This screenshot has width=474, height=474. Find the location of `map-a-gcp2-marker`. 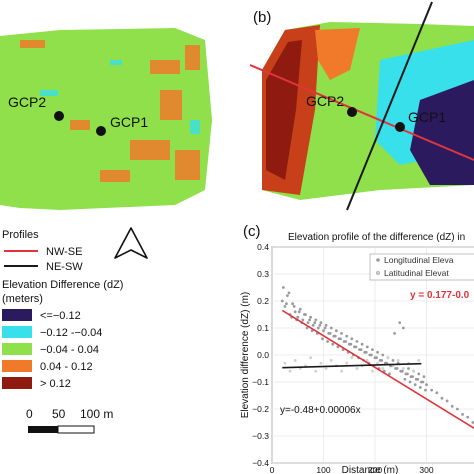

map-a-gcp2-marker is located at coordinates (59, 116).